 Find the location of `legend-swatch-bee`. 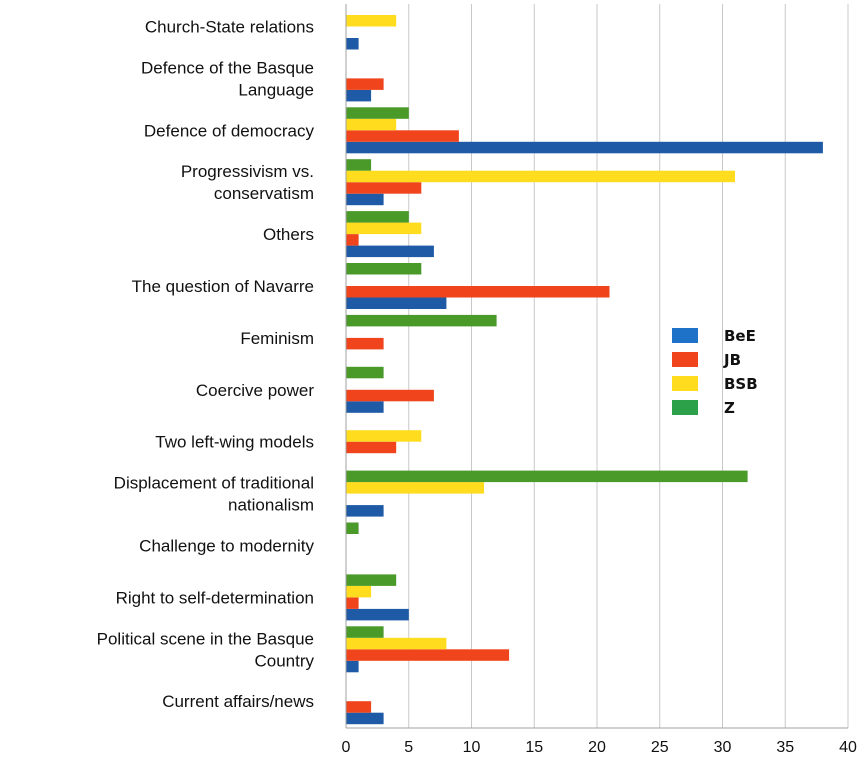

legend-swatch-bee is located at coordinates (685, 335).